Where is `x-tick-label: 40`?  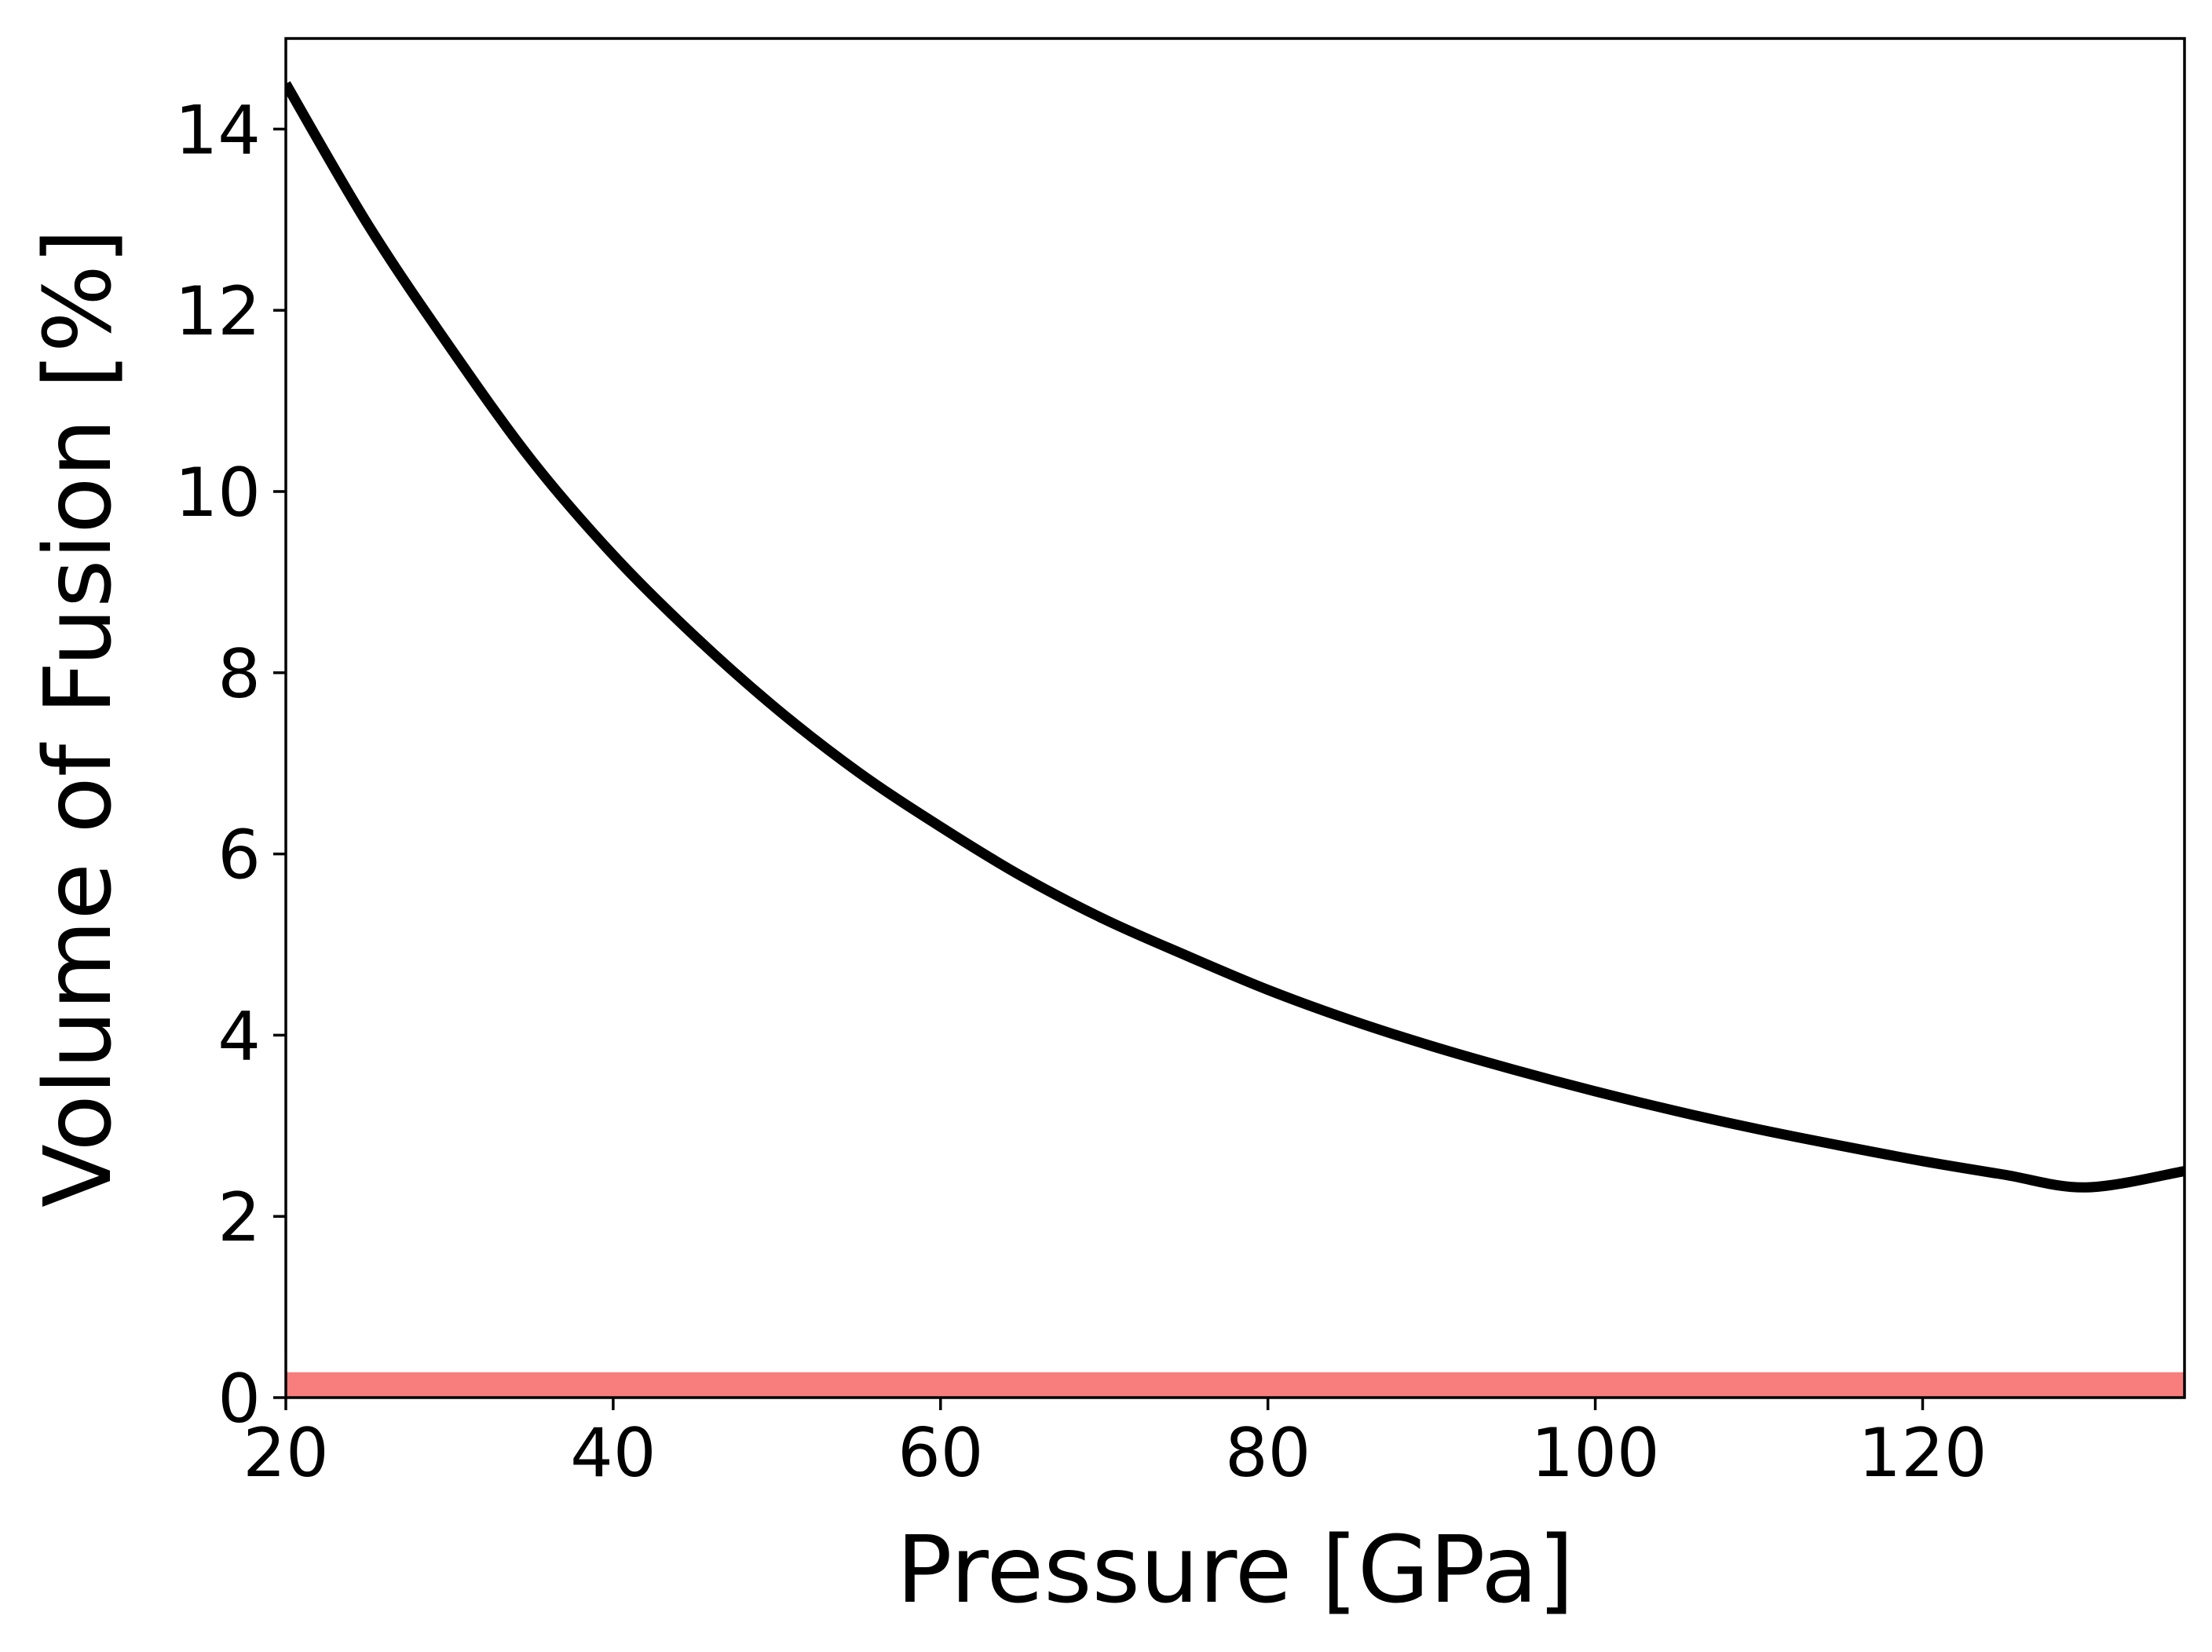 x-tick-label: 40 is located at coordinates (613, 1453).